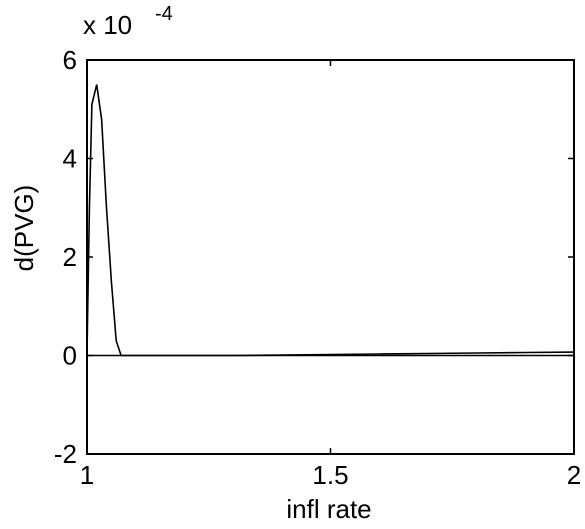  Describe the element at coordinates (574, 475) in the screenshot. I see `x-tick-label: 2` at that location.